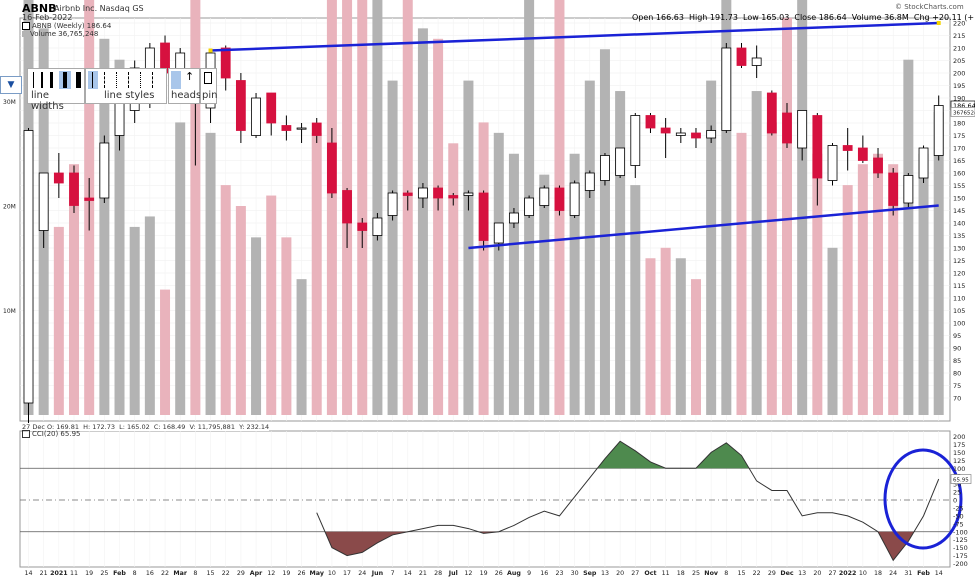 Image resolution: width=975 pixels, height=577 pixels. What do you see at coordinates (56, 90) in the screenshot?
I see `line-widths-picker: line widths` at bounding box center [56, 90].